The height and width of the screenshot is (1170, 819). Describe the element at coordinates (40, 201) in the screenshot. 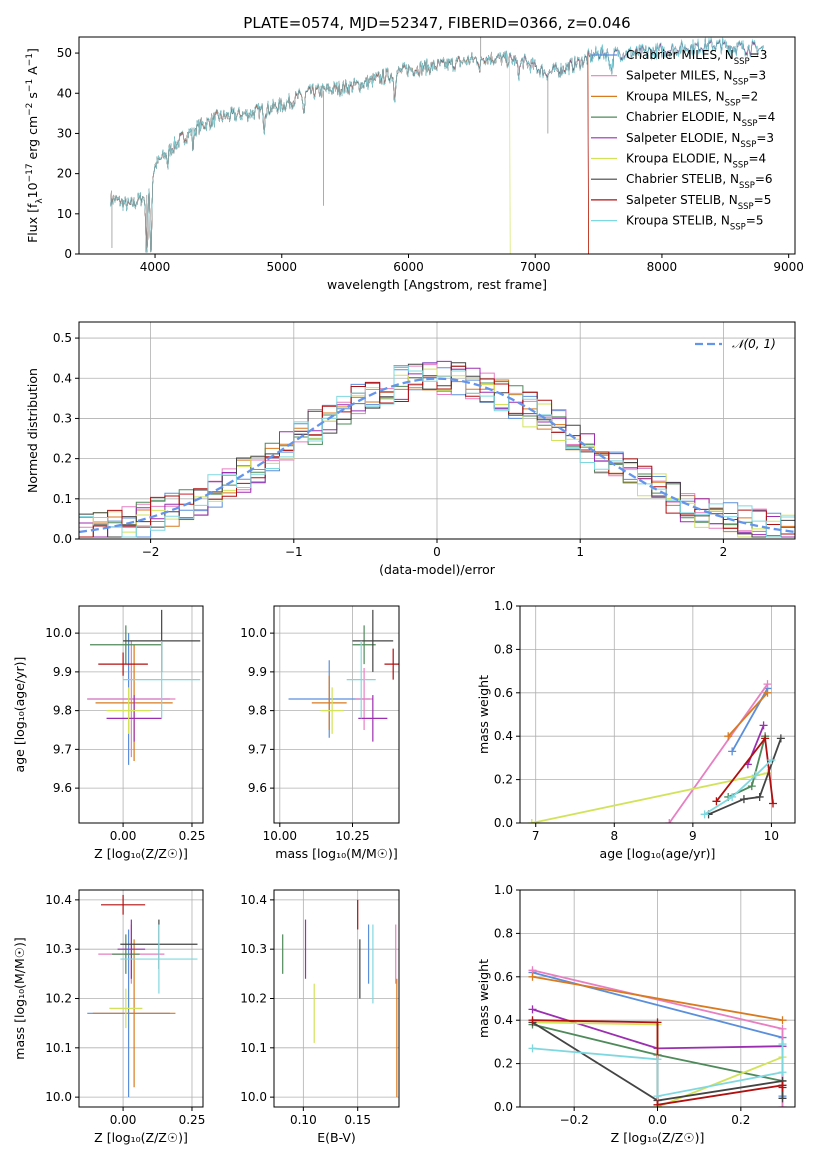

I see `y-label-part: λ` at that location.